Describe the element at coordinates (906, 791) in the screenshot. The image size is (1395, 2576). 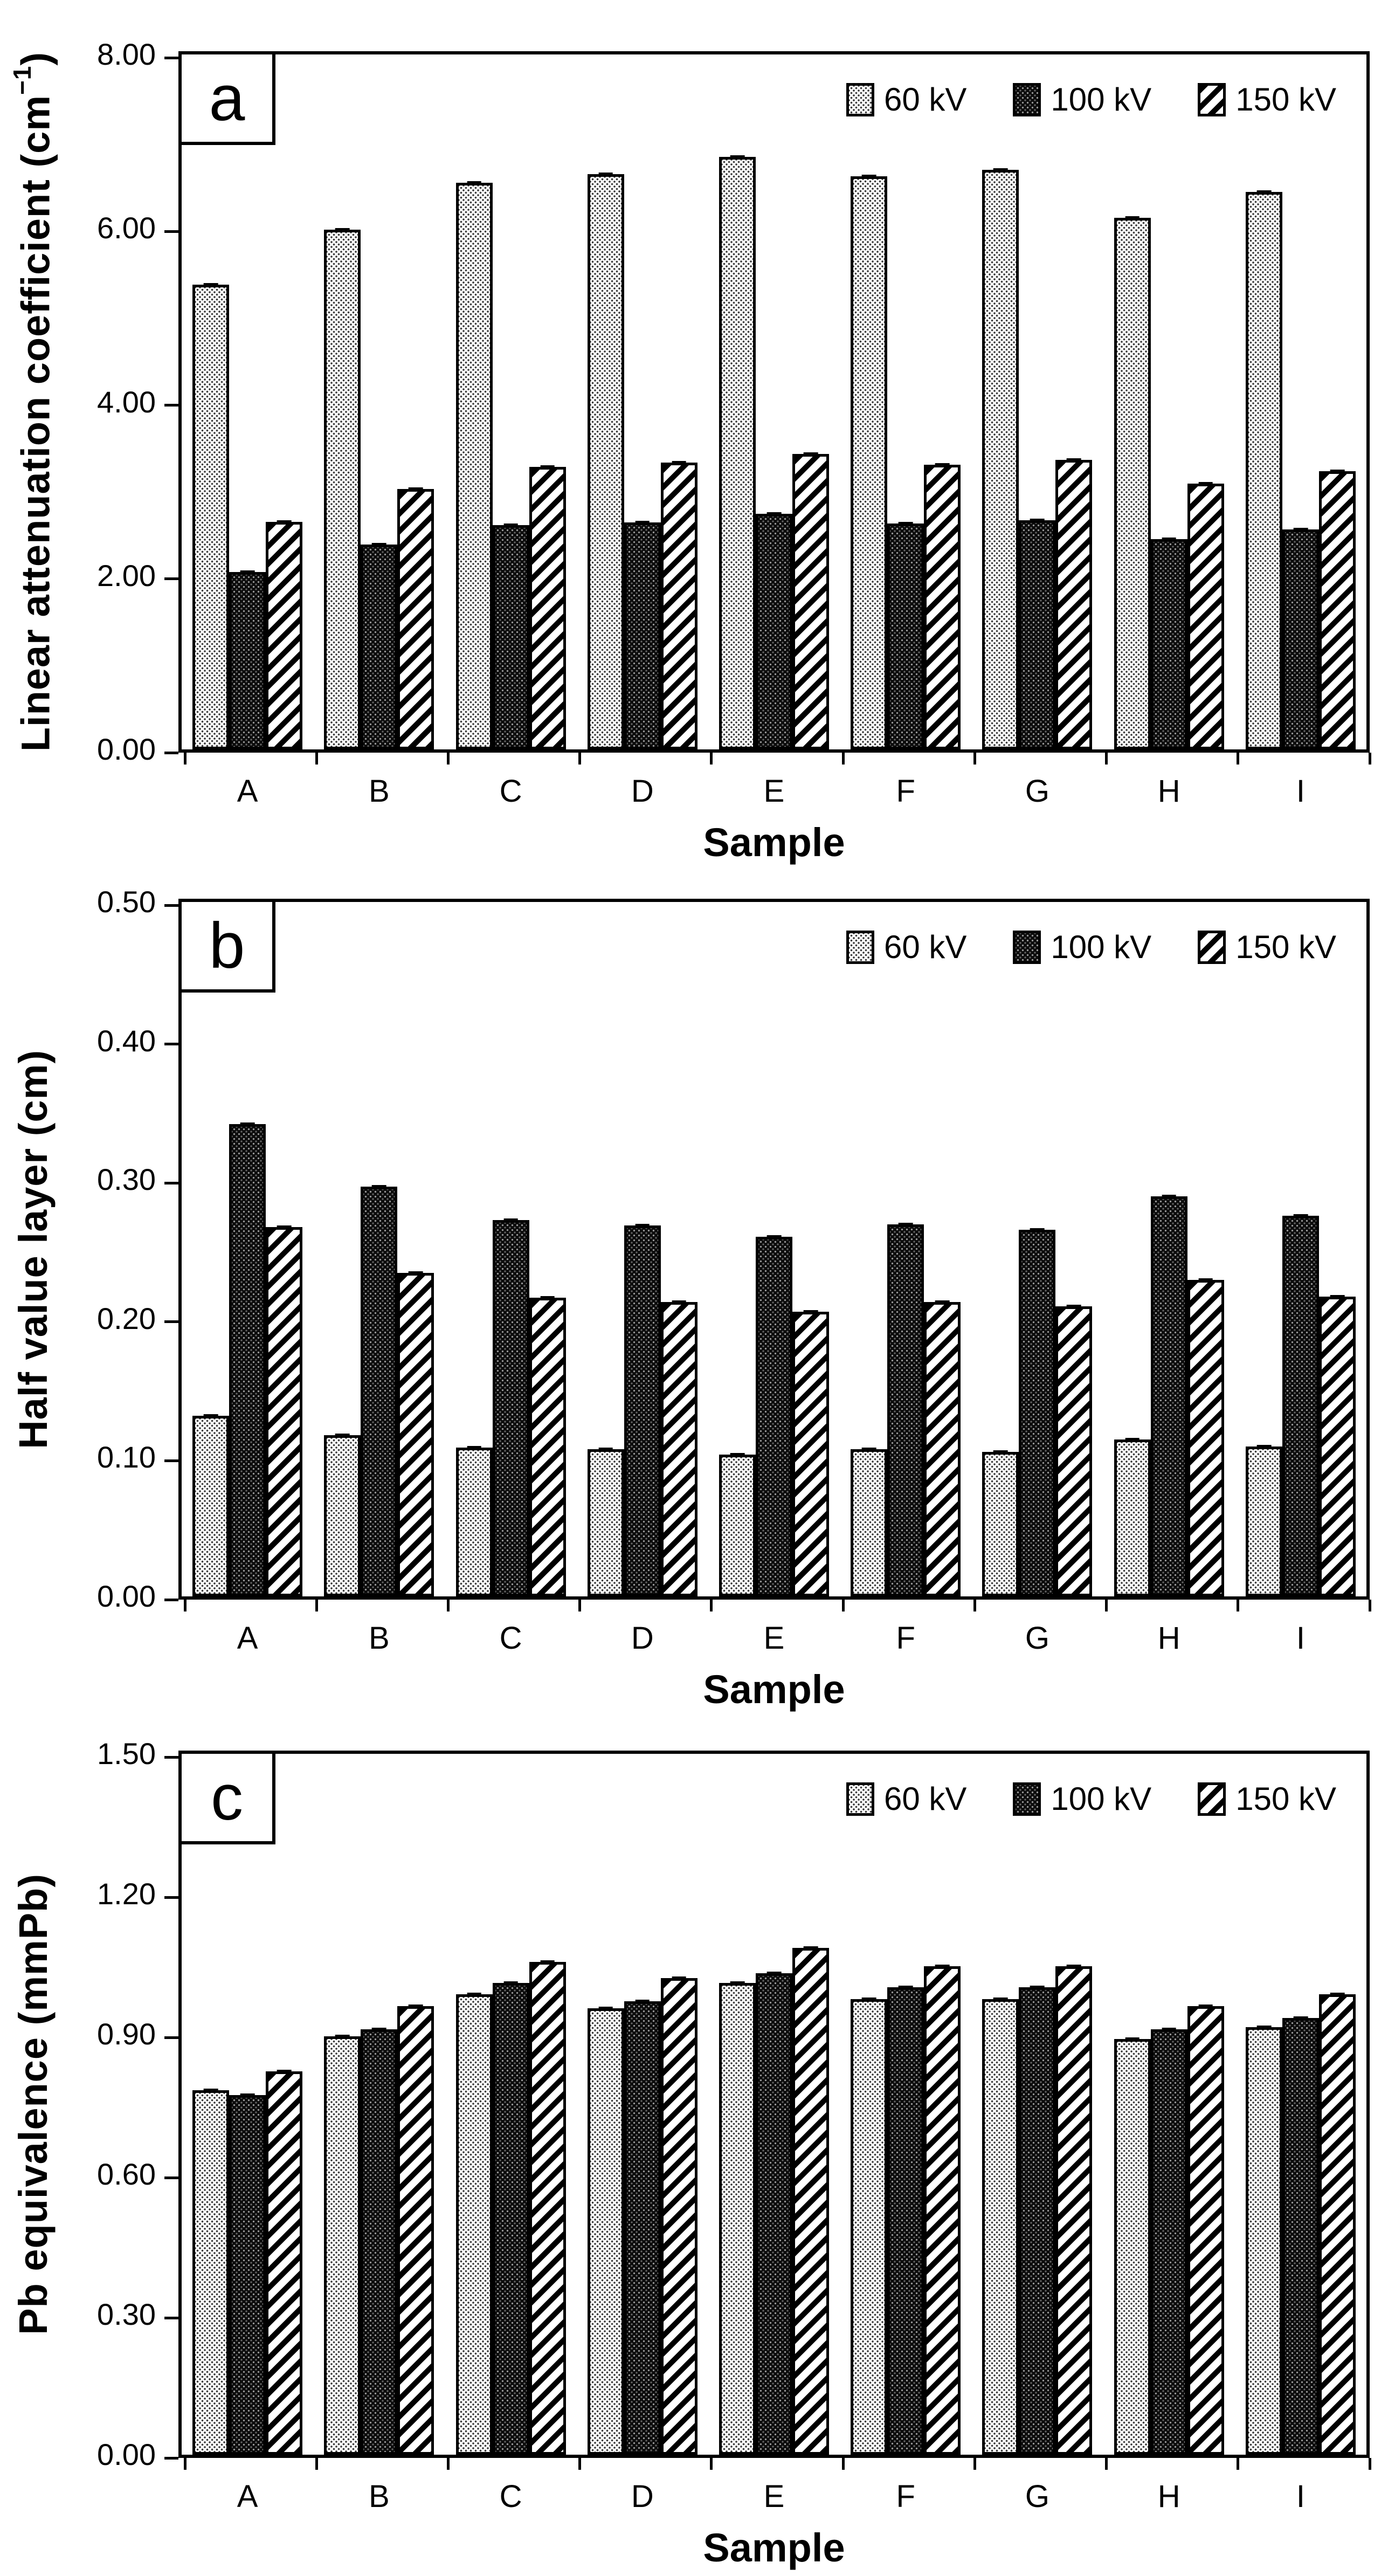
I see `x-category-label-a-F: F` at that location.